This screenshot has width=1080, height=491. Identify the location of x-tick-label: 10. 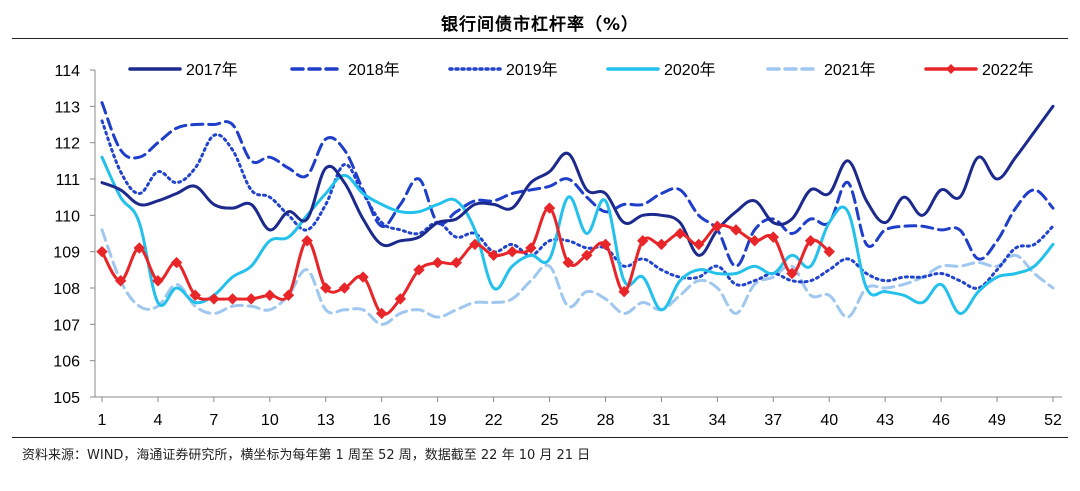
(270, 420).